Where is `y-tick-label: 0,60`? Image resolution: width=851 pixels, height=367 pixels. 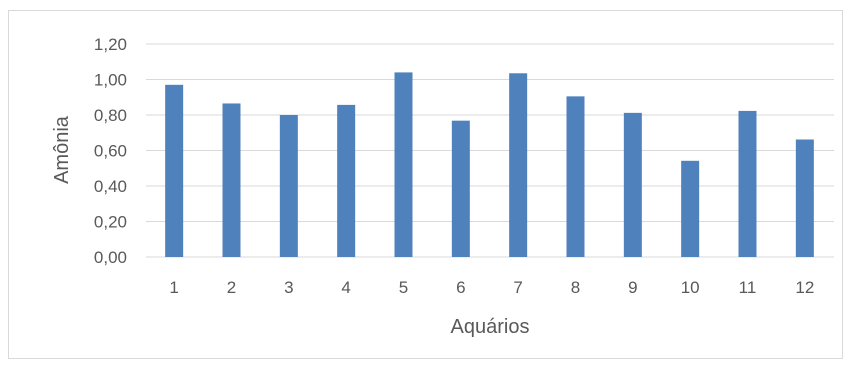 y-tick-label: 0,60 is located at coordinates (110, 151).